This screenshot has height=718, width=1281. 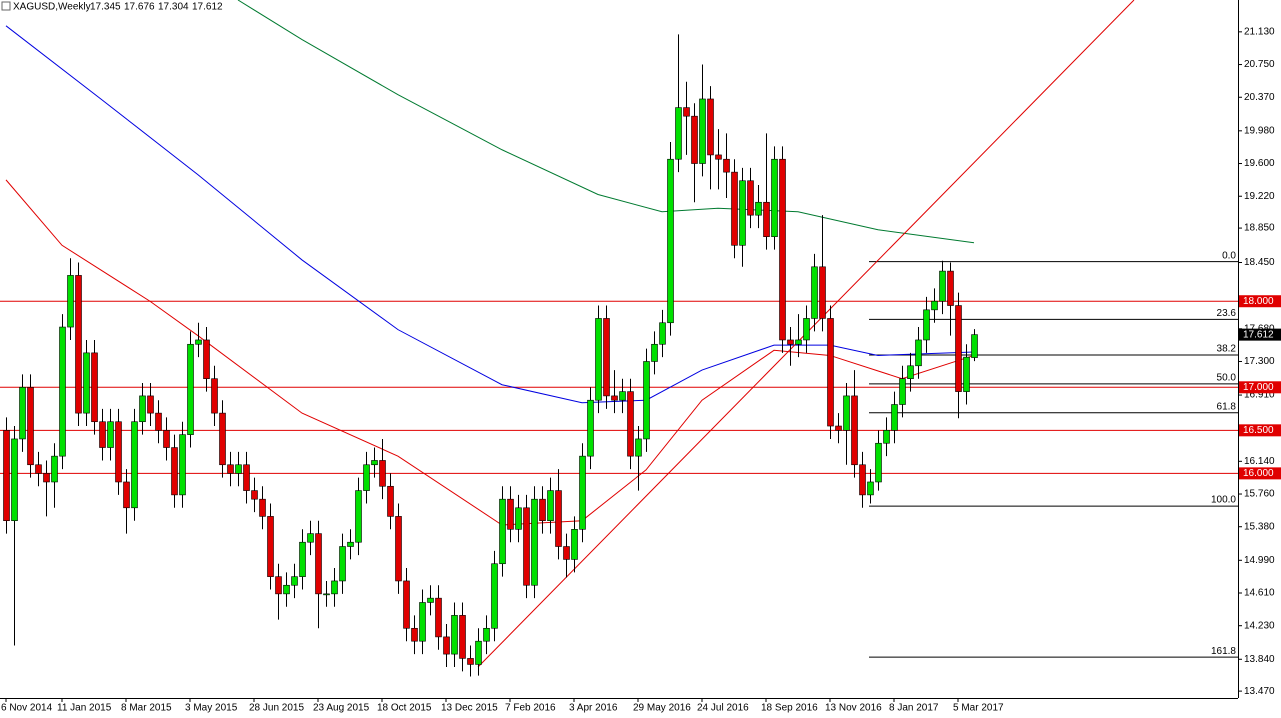 What do you see at coordinates (1259, 494) in the screenshot?
I see `y-tick-label: 15.760` at bounding box center [1259, 494].